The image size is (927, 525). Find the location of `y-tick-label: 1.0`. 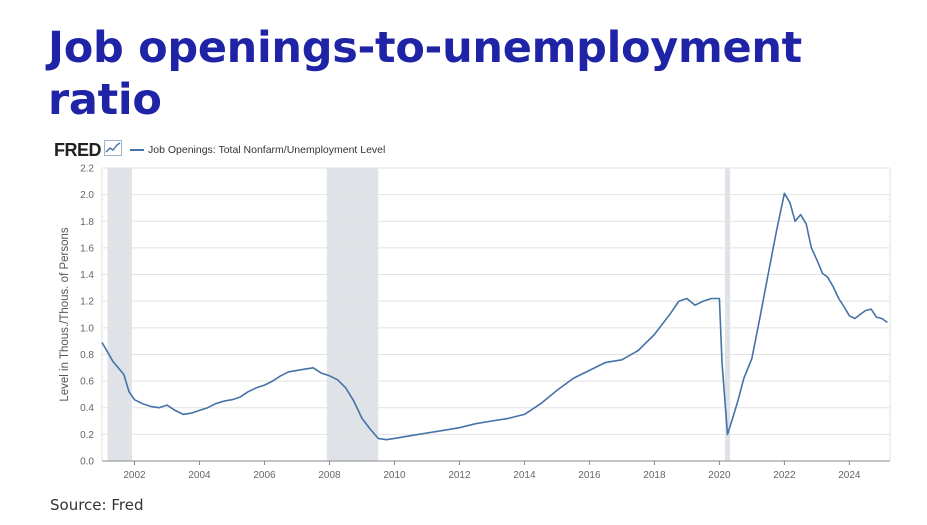

y-tick-label: 1.0 is located at coordinates (87, 328).